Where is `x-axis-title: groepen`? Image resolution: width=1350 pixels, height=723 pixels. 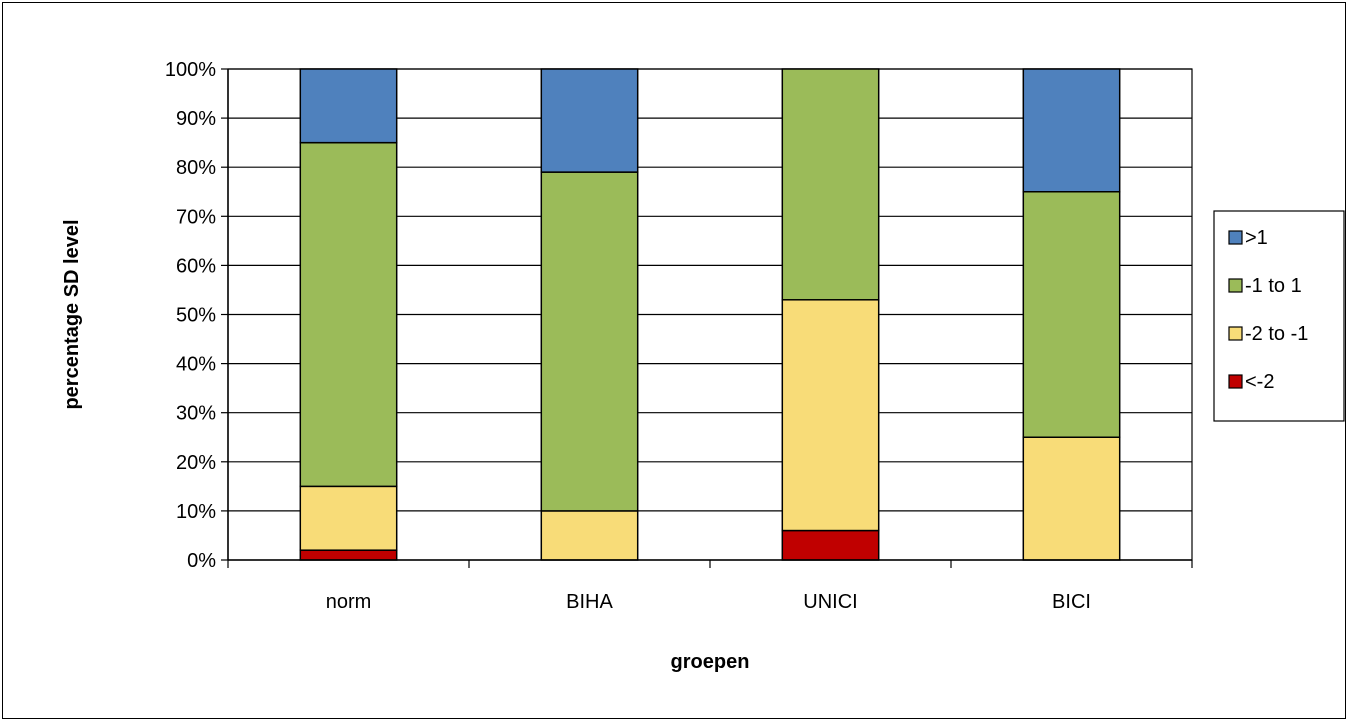 x-axis-title: groepen is located at coordinates (710, 662).